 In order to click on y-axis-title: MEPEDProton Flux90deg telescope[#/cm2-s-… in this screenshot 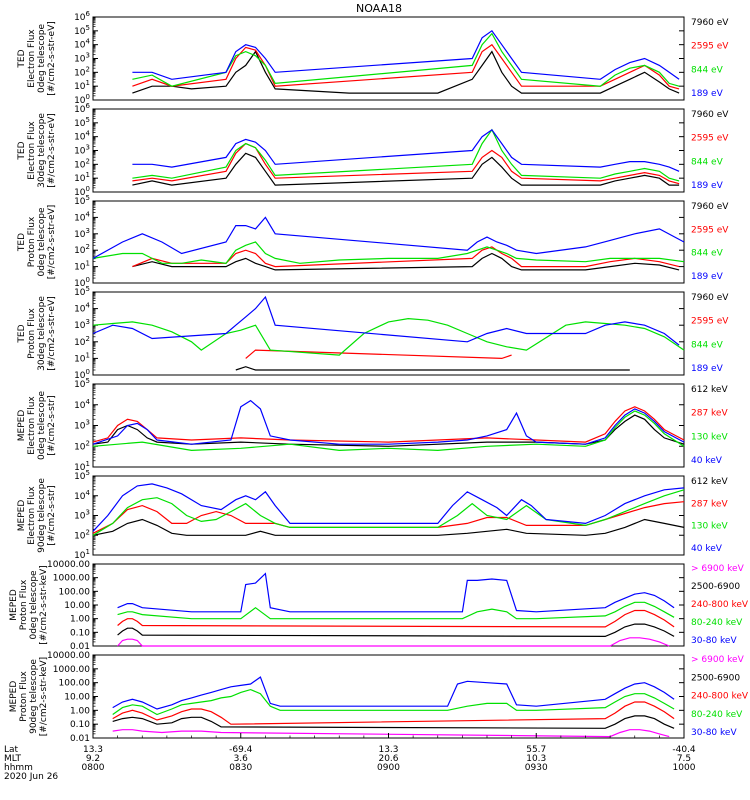, I will do `click(29, 696)`.